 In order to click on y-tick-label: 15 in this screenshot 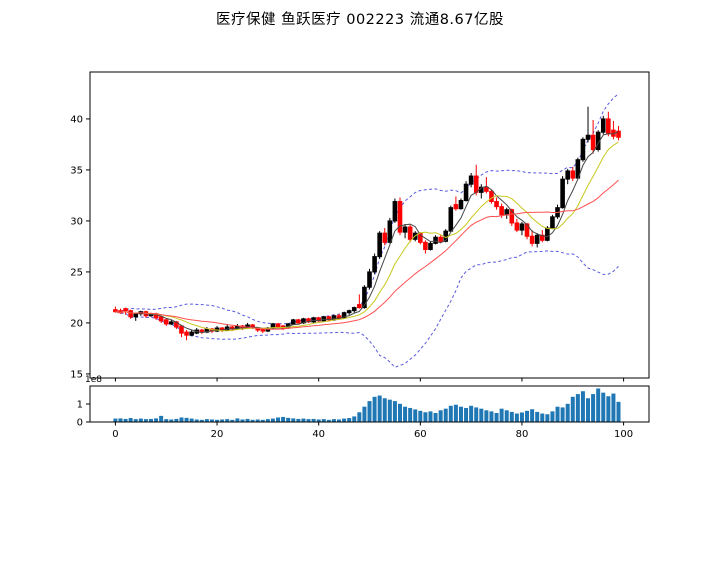, I will do `click(76, 374)`.